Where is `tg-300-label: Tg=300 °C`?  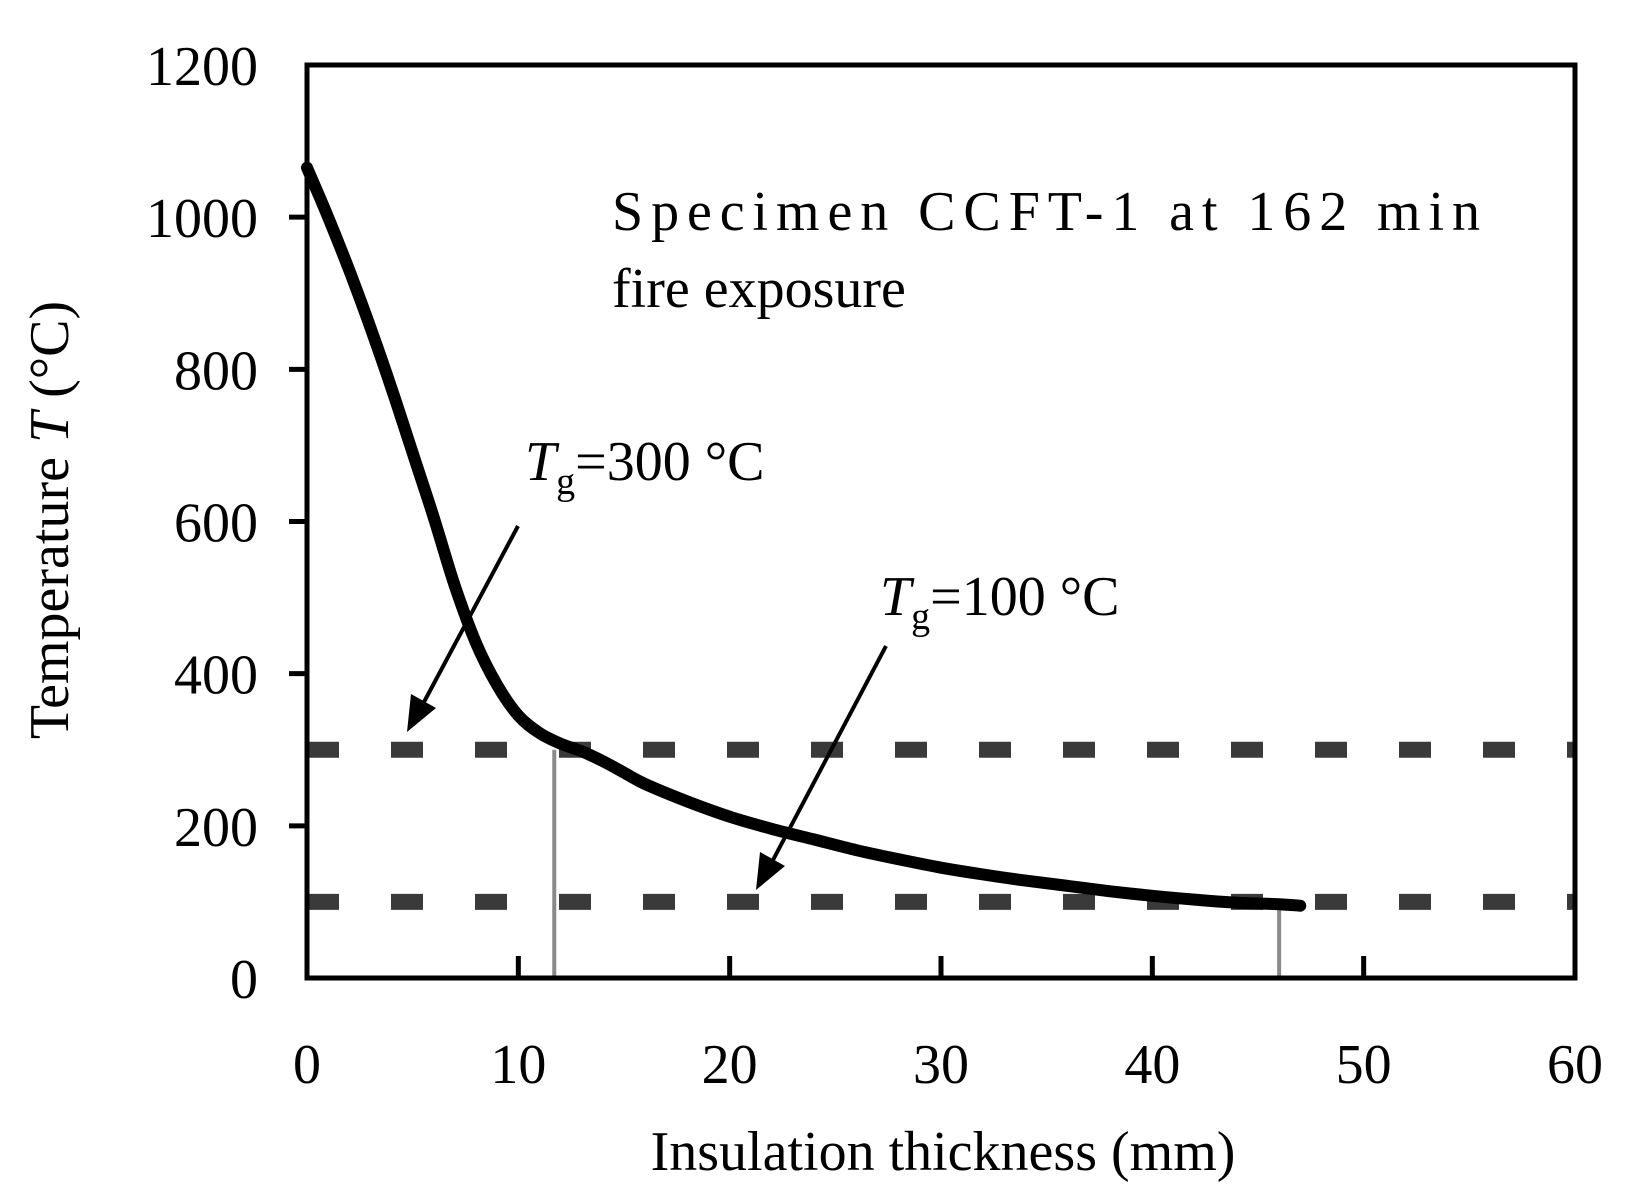
tg-300-label: Tg=300 °C is located at coordinates (644, 467).